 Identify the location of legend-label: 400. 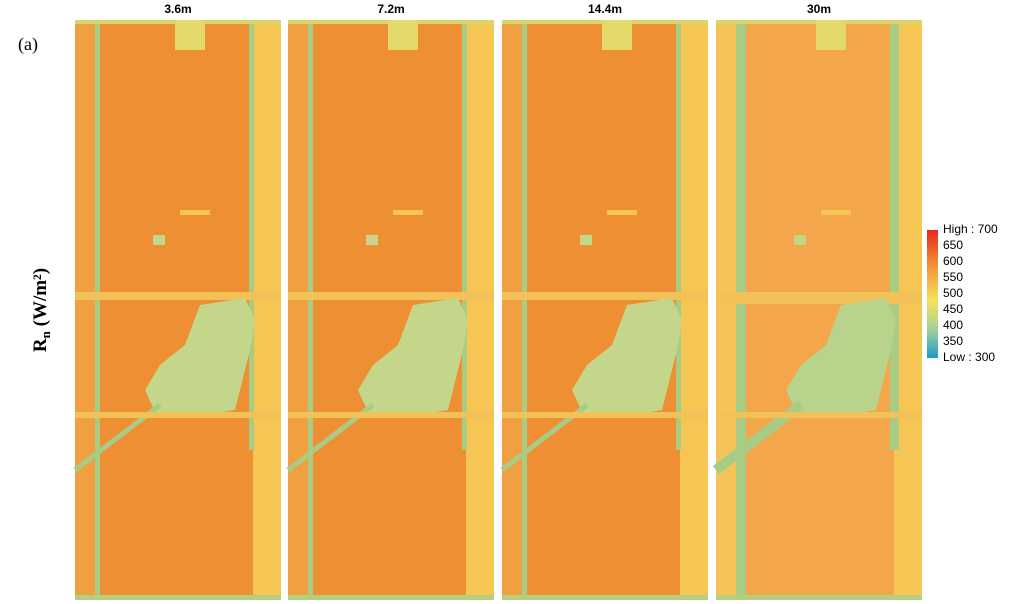
(953, 325).